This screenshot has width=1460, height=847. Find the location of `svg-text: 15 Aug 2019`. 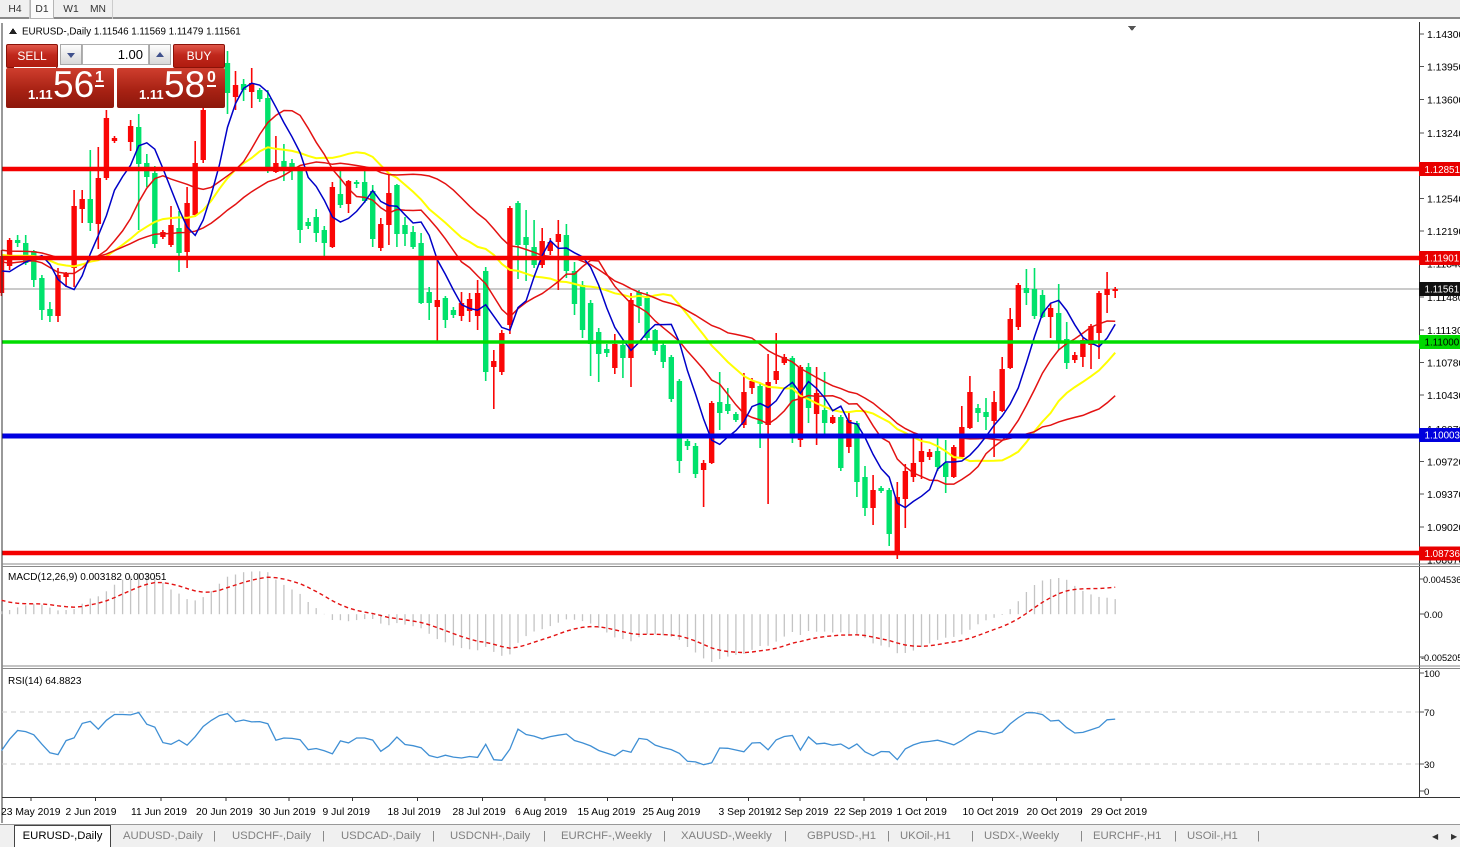

svg-text: 15 Aug 2019 is located at coordinates (607, 812).